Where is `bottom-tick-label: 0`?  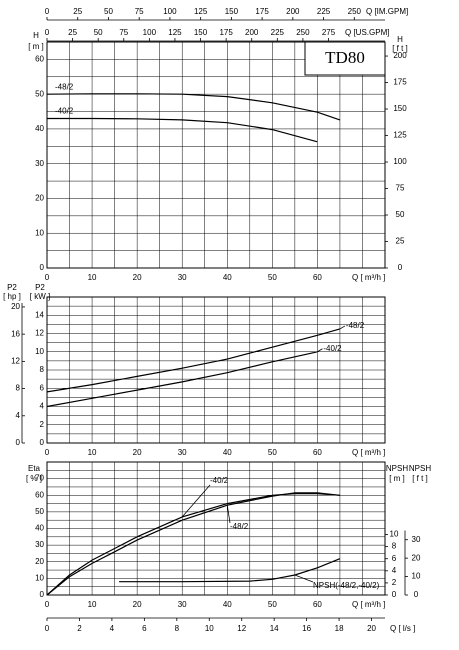 bottom-tick-label: 0 is located at coordinates (47, 628).